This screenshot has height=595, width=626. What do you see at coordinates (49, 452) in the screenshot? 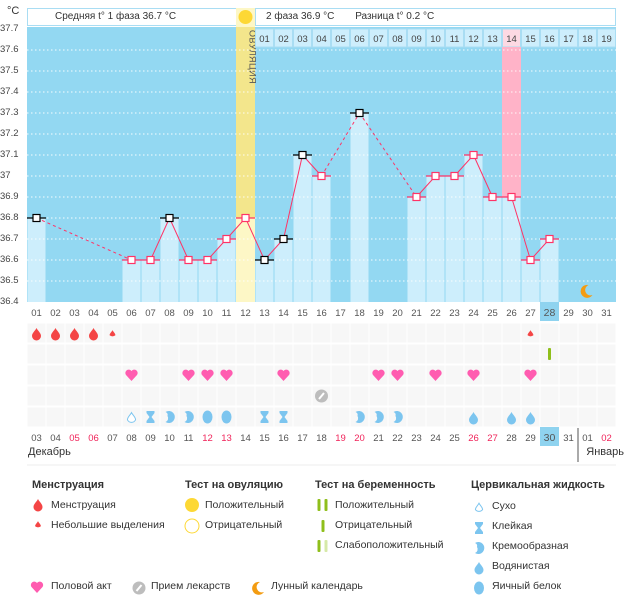
I see `month-december: Декабрь` at bounding box center [49, 452].